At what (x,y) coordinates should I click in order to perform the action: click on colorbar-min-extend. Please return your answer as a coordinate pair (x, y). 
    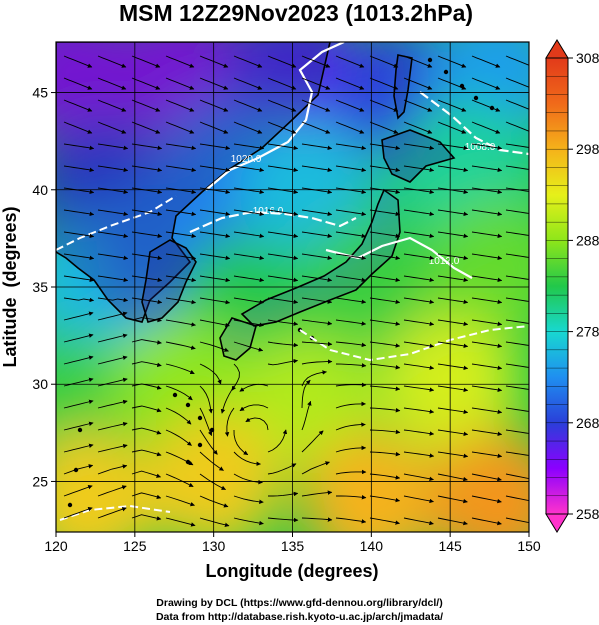
    Looking at the image, I should click on (557, 523).